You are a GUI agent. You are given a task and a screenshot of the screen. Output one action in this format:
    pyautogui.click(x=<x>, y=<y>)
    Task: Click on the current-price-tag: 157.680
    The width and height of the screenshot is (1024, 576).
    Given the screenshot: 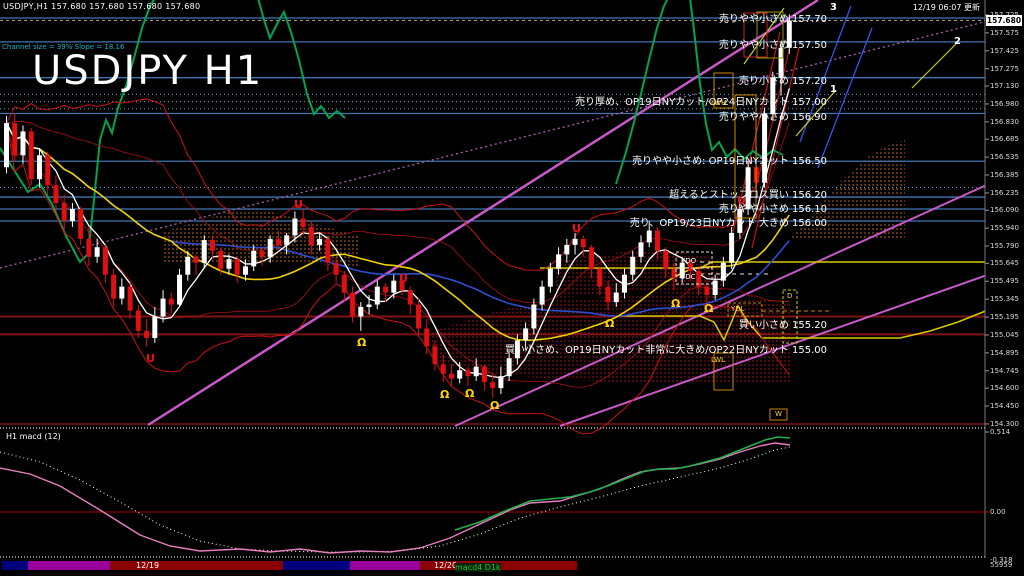 What is the action you would take?
    pyautogui.click(x=1004, y=20)
    